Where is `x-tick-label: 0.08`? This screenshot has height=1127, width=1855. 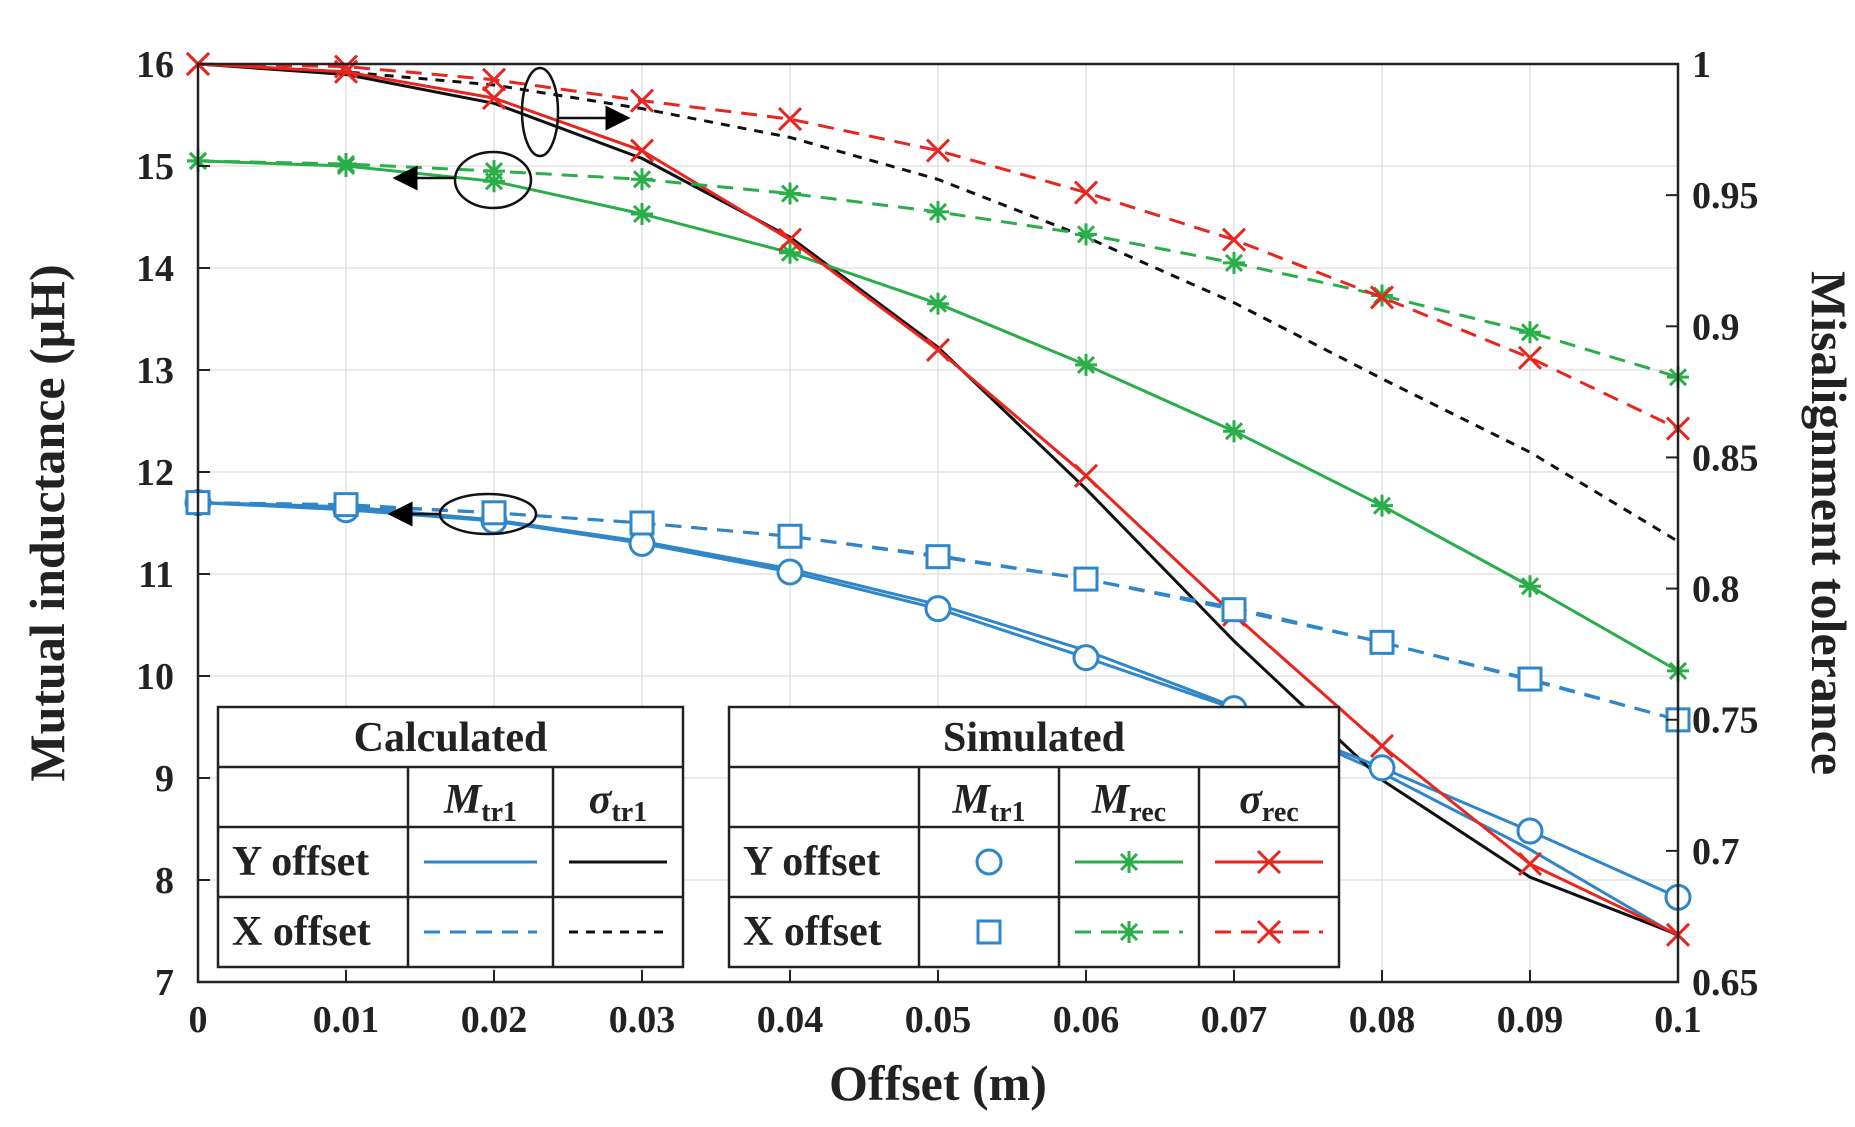
x-tick-label: 0.08 is located at coordinates (1382, 1020).